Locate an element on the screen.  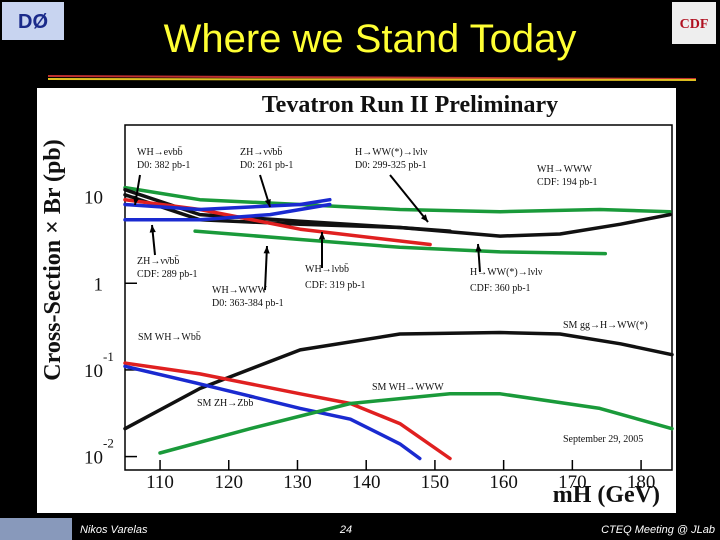
annotation: CDF: 194 pb-1 is located at coordinates (567, 182).